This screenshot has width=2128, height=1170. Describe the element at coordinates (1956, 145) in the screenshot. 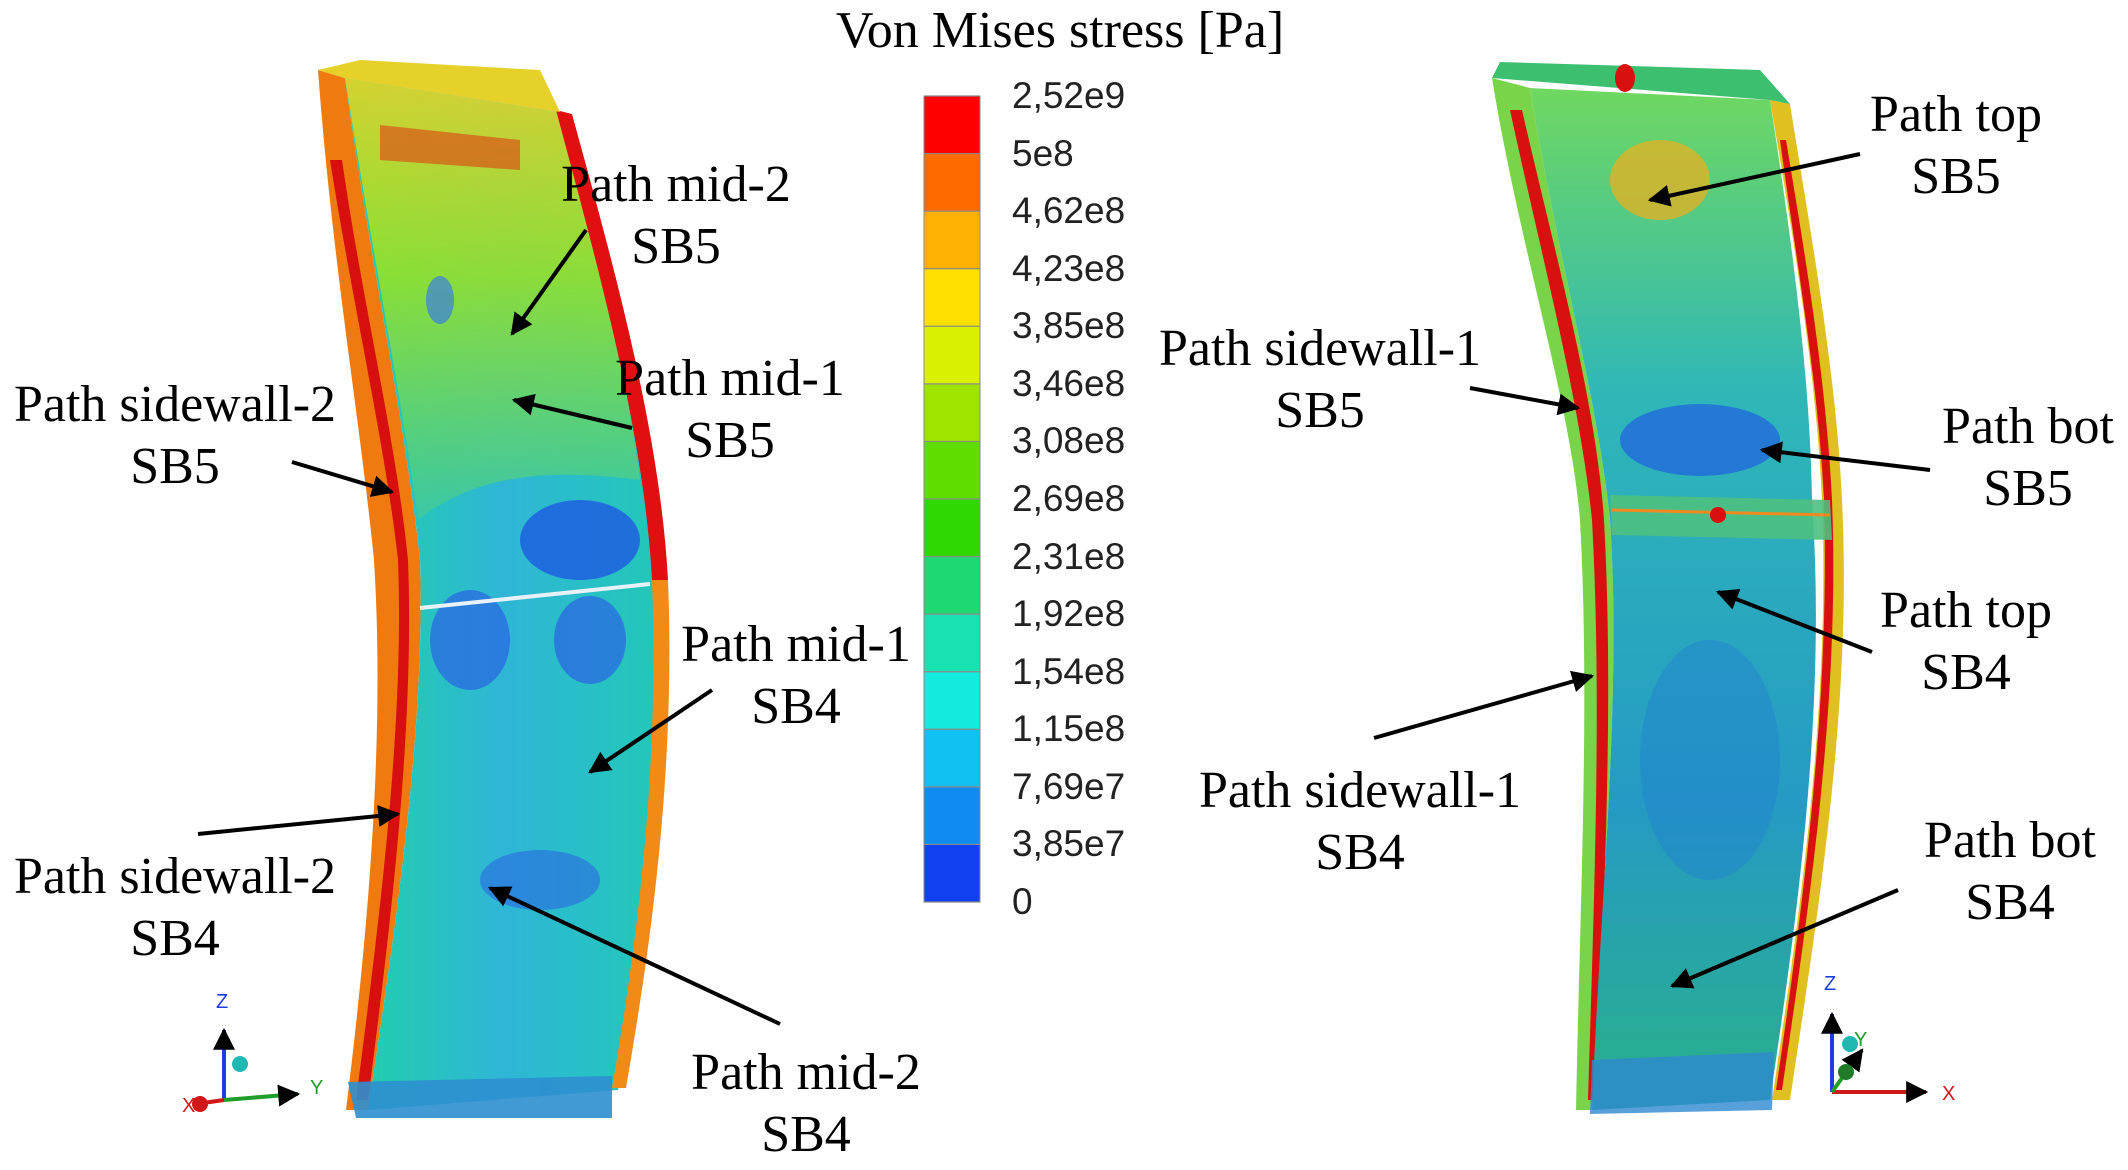

I see `label-right-top-sb5: Path top SB5` at that location.